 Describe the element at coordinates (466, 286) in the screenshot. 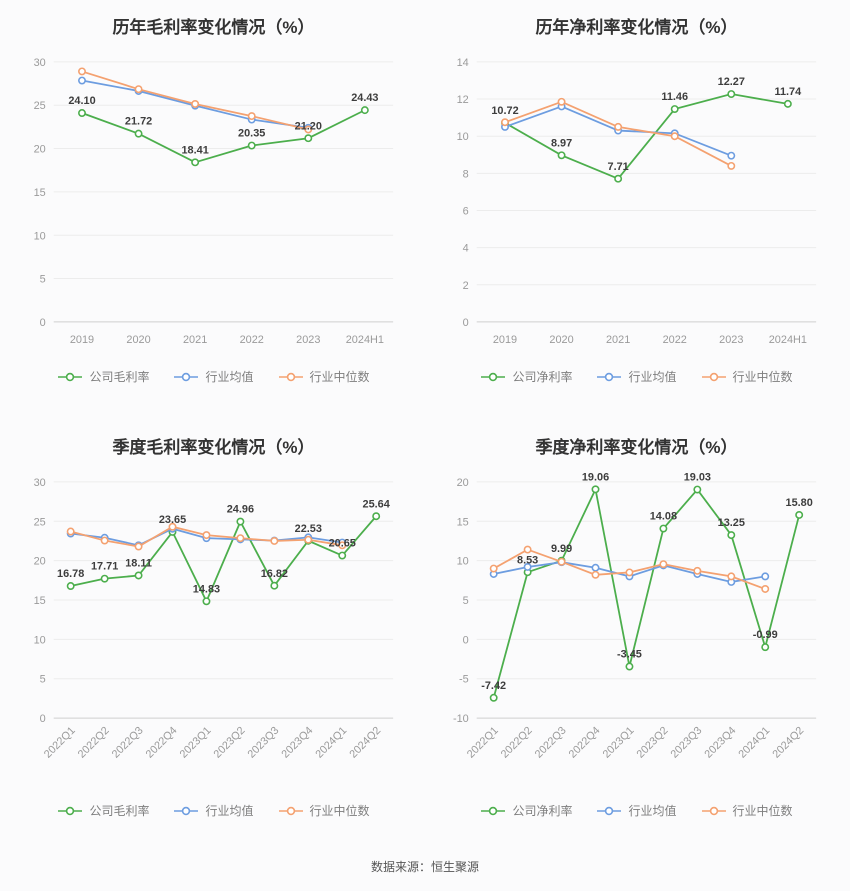

I see `svg-text: 2` at that location.